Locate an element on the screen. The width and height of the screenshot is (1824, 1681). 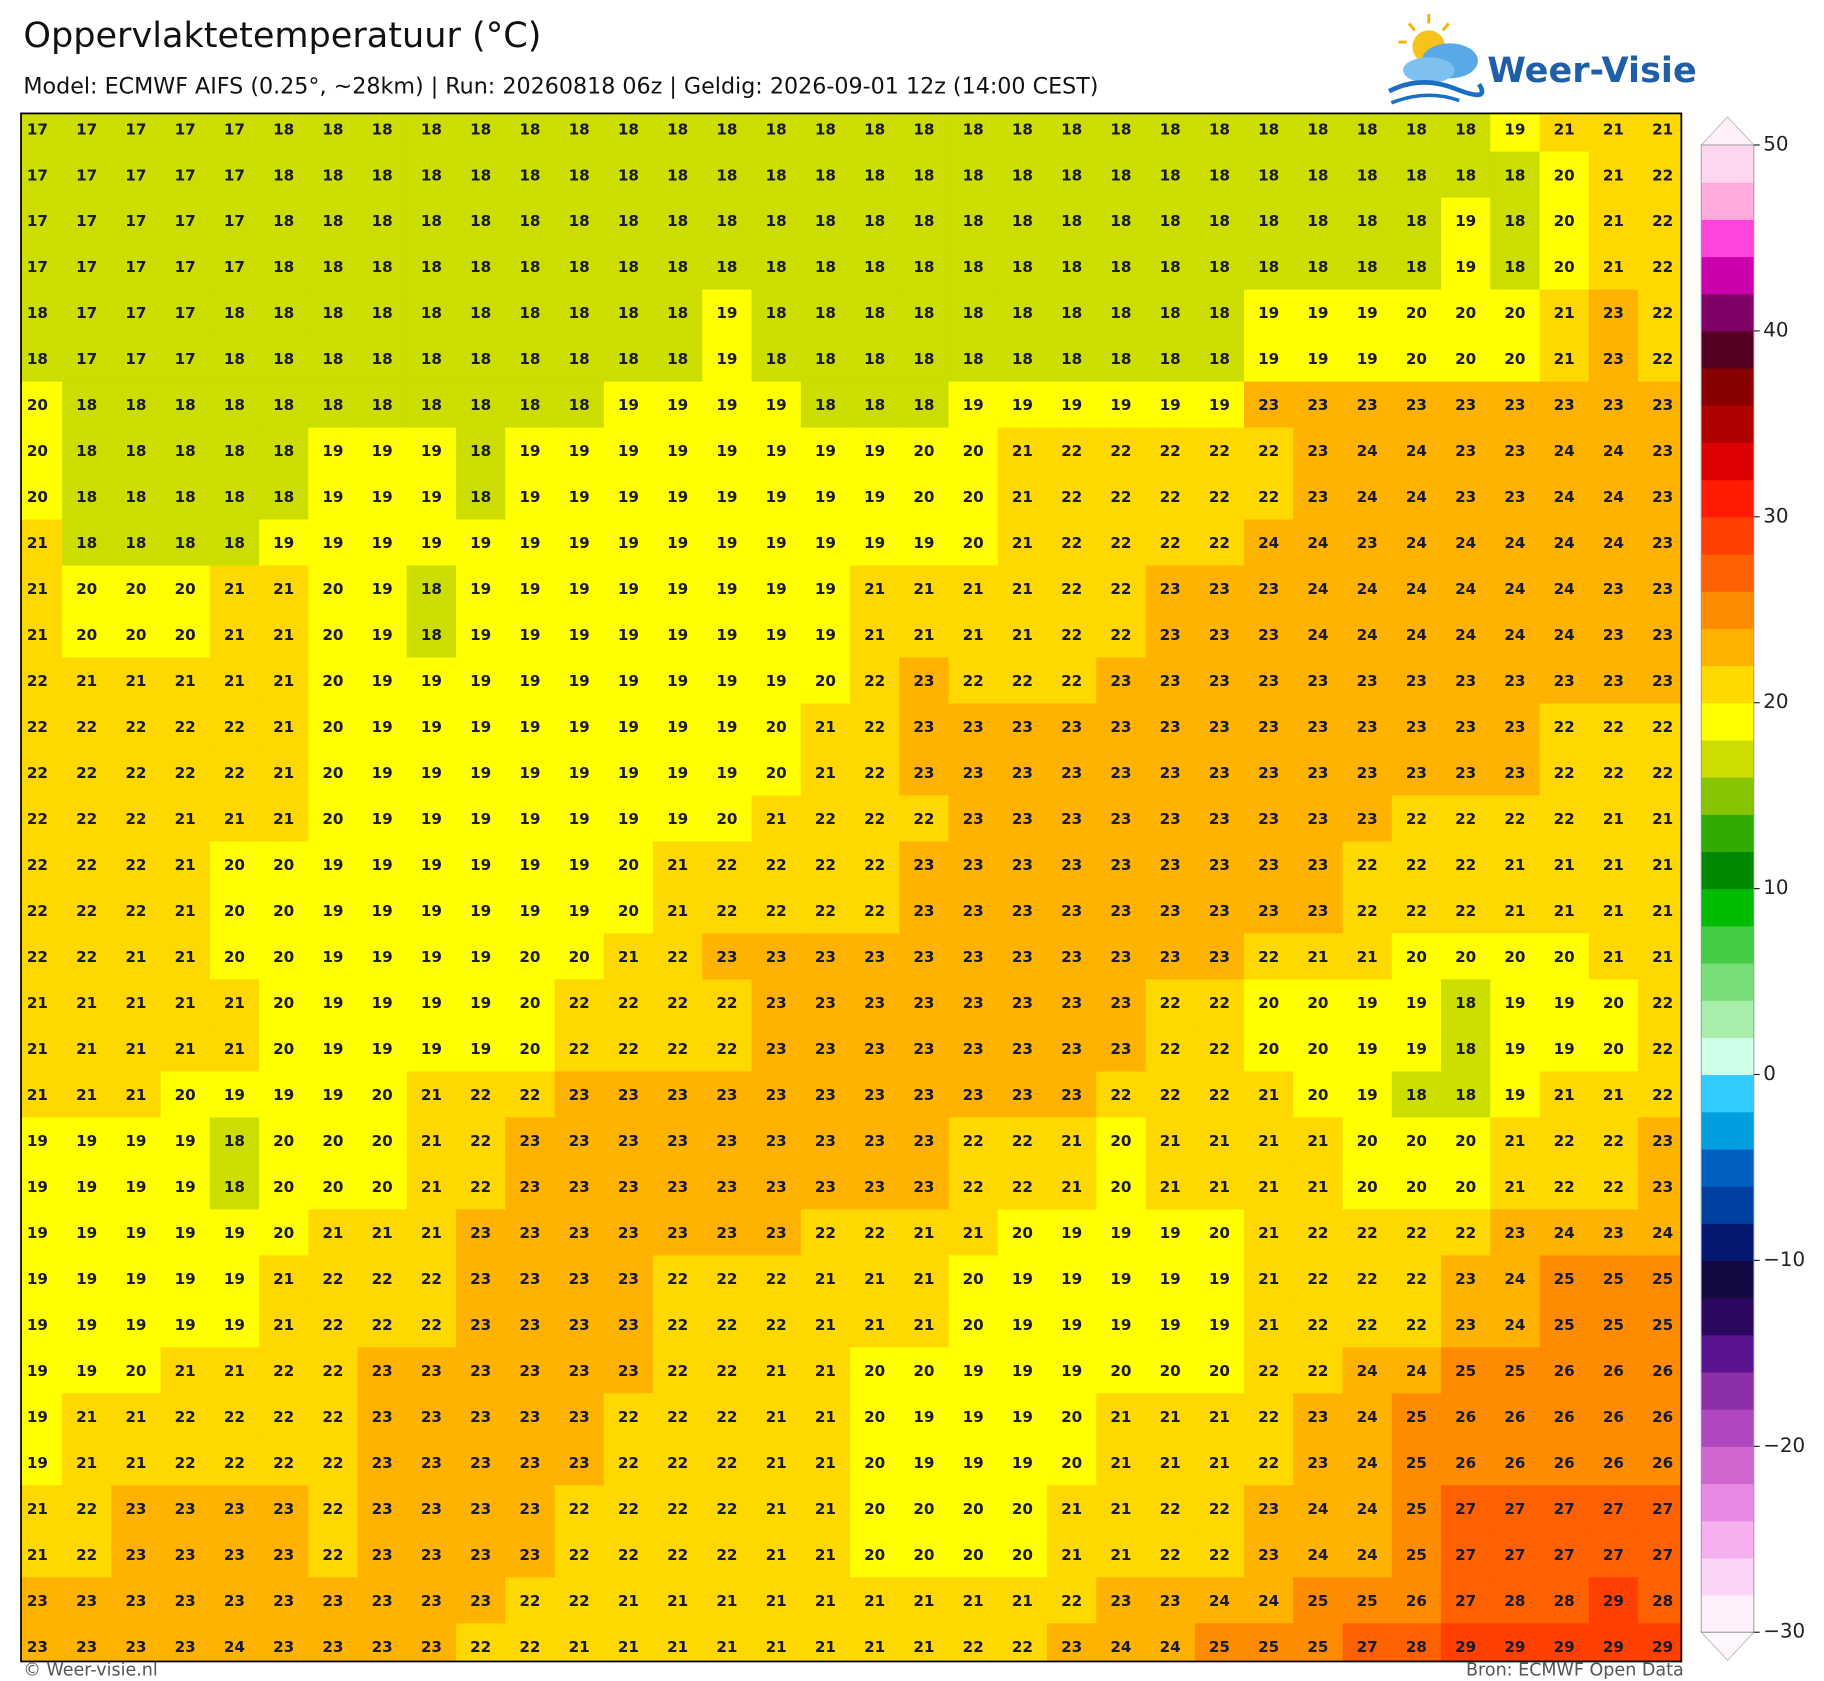
temperature-label: 28 is located at coordinates (1416, 1647).